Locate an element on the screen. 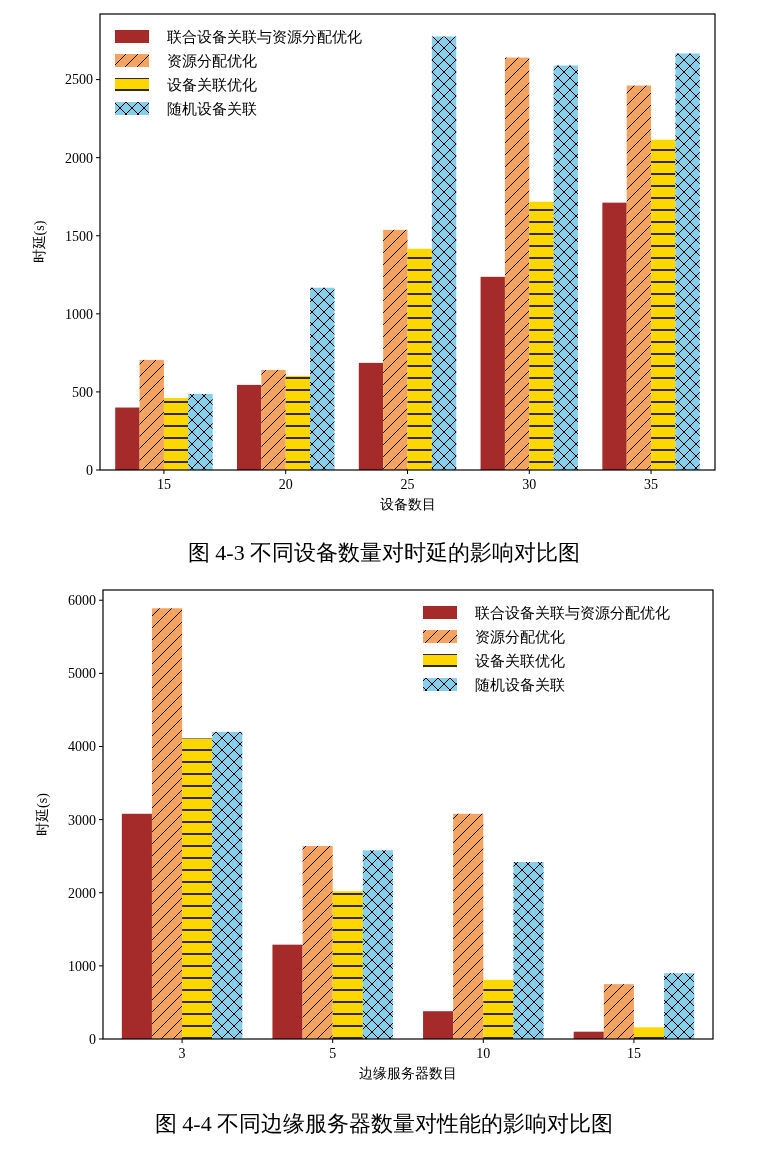  x-tick-label: 30 is located at coordinates (529, 484).